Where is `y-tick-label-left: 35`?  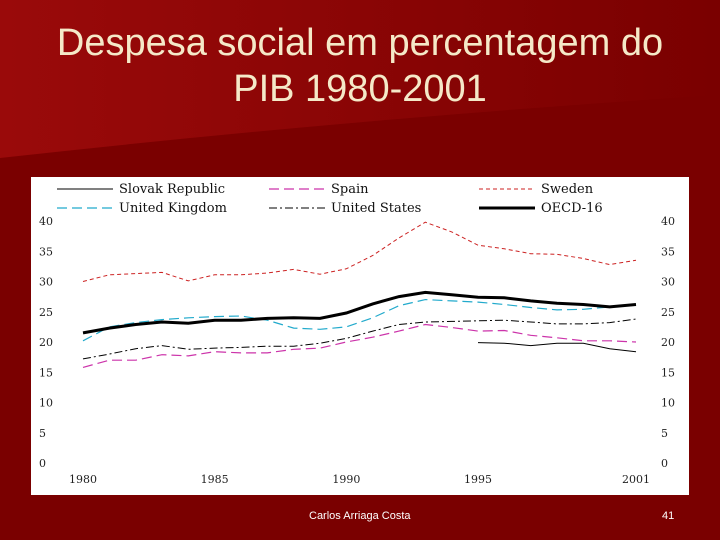
y-tick-label-left: 35 is located at coordinates (46, 251).